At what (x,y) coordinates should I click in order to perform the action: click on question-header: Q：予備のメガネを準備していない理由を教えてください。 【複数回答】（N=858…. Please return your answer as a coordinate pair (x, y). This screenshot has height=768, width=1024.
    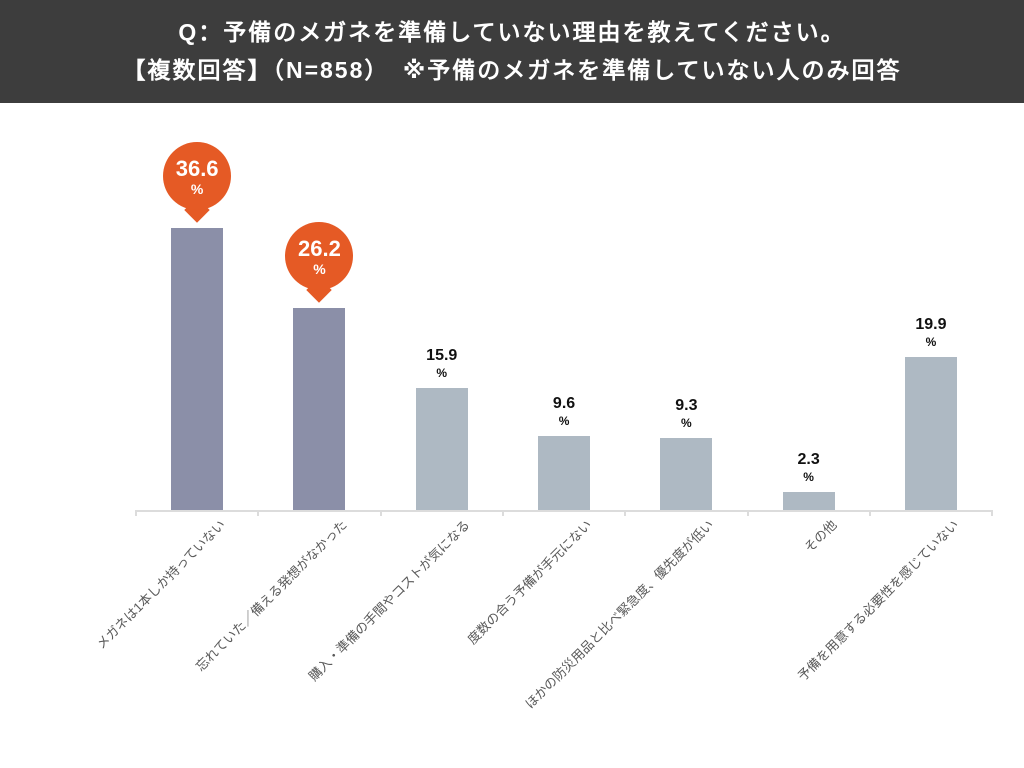
    Looking at the image, I should click on (512, 51).